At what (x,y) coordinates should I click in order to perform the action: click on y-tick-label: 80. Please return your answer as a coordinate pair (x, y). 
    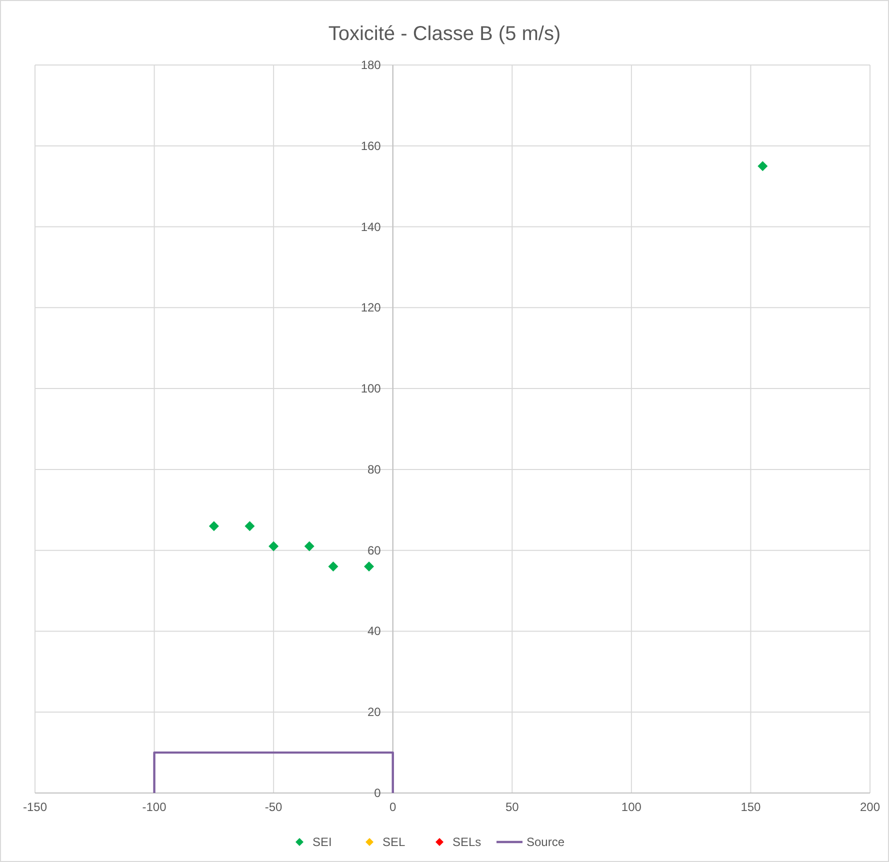
    Looking at the image, I should click on (375, 469).